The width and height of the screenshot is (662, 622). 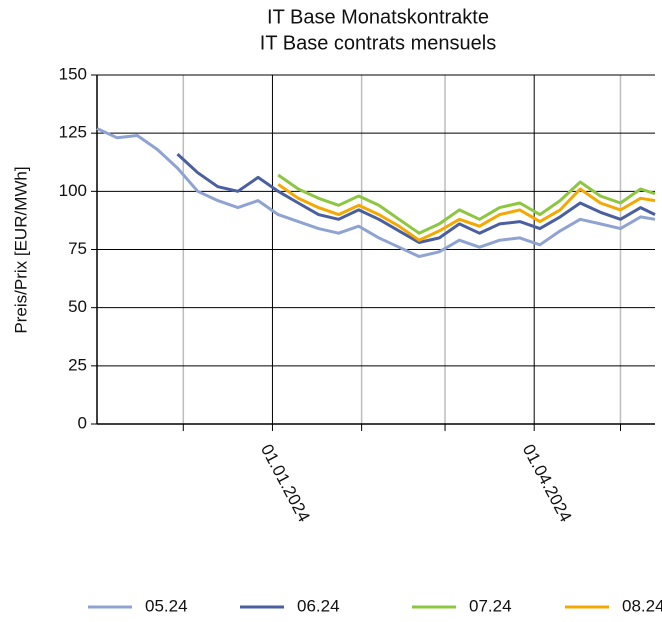 I want to click on chart-subtitle: IT Base contrats mensuels, so click(x=378, y=43).